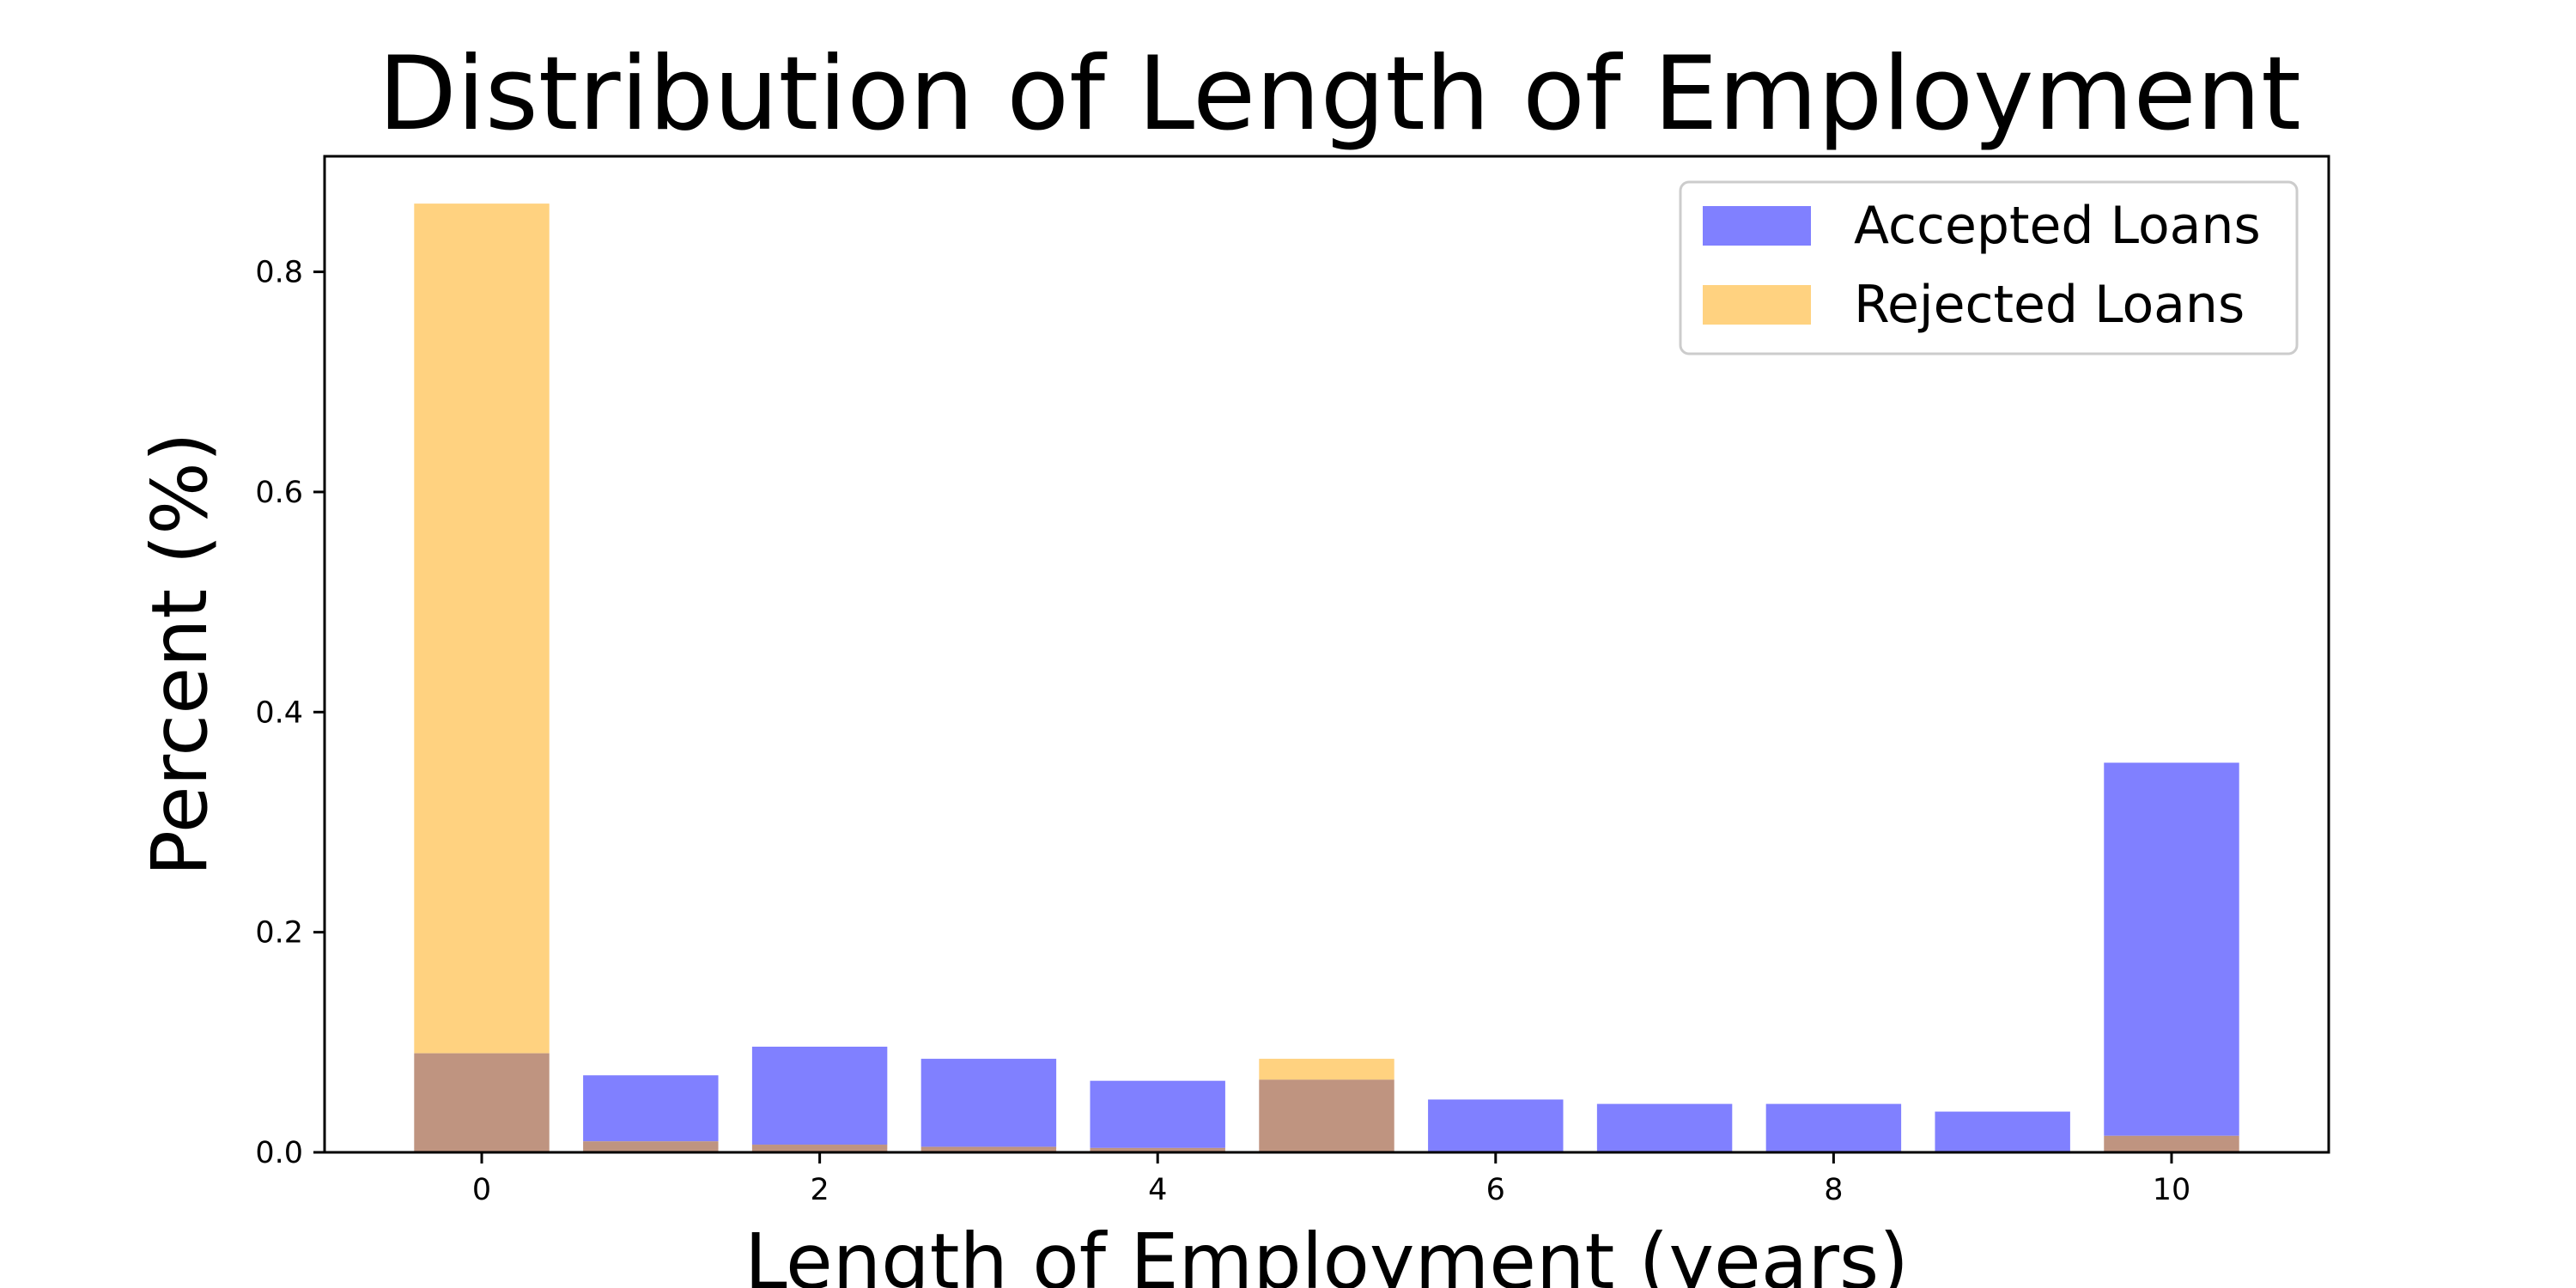 The image size is (2576, 1288). I want to click on chart-title: Distribution of Length of Employment, so click(1339, 94).